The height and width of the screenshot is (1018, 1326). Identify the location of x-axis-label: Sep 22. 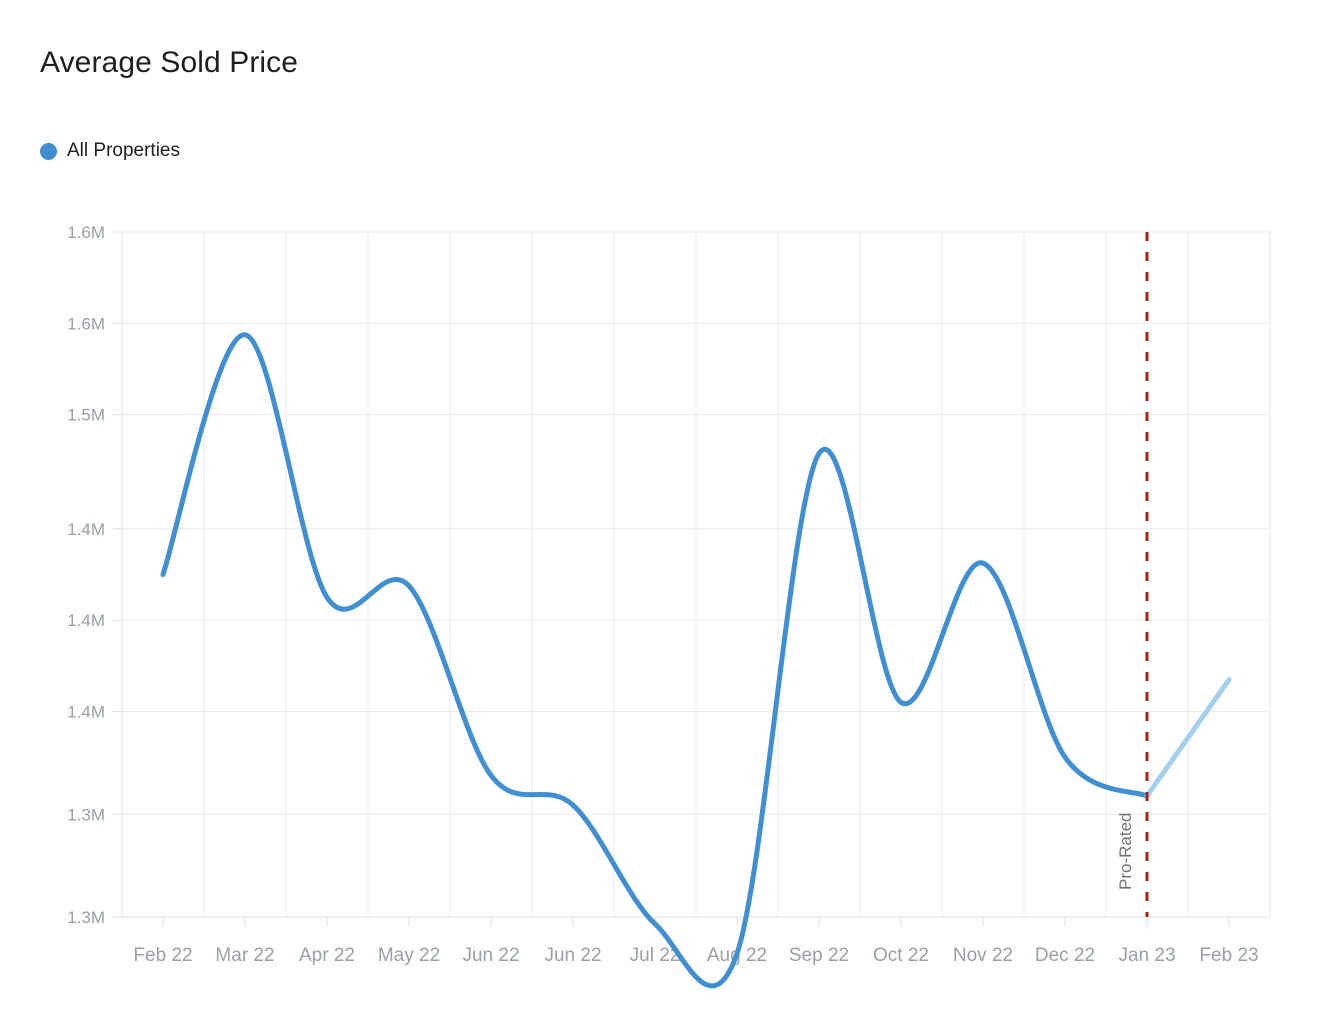
(819, 955).